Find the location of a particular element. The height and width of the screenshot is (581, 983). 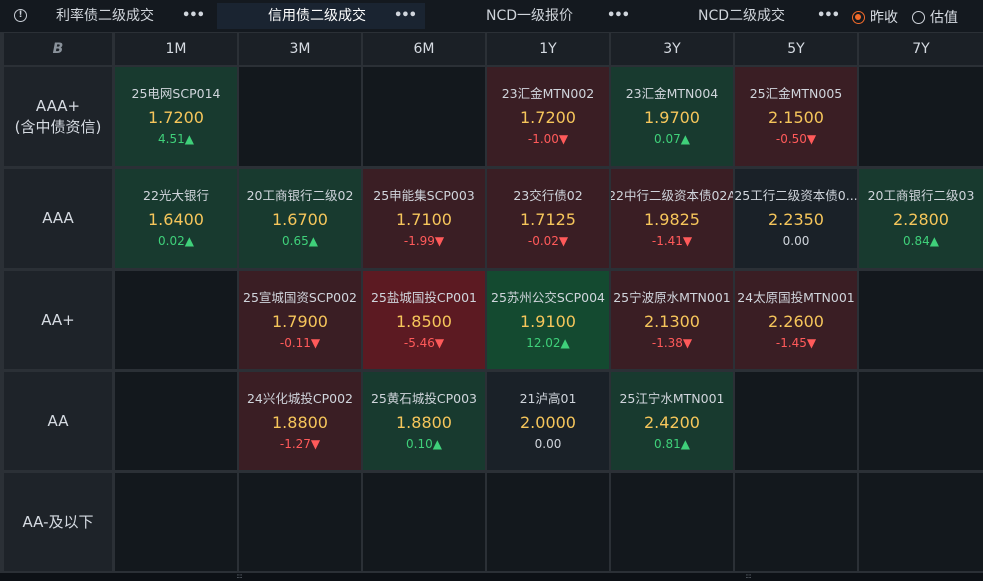

quote-cell: 25工行二级资本债0... 2.2350 0.00 is located at coordinates (796, 218).